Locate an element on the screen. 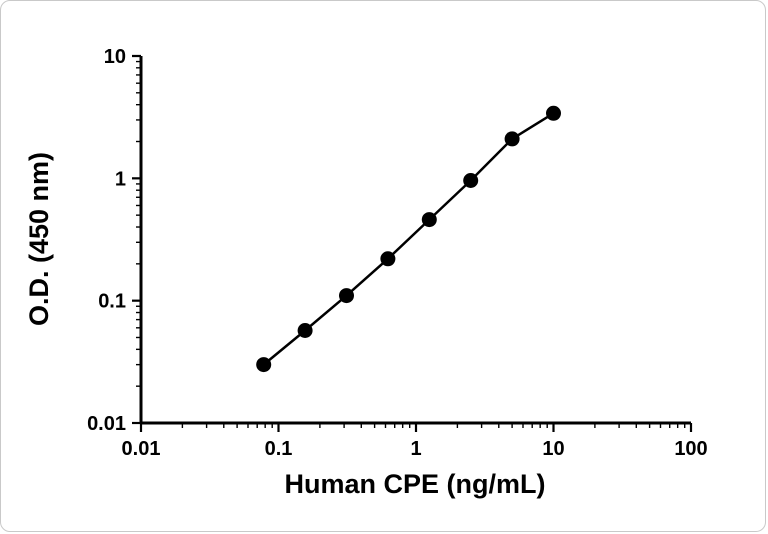  y-tick-label: 0.01 is located at coordinates (106, 424).